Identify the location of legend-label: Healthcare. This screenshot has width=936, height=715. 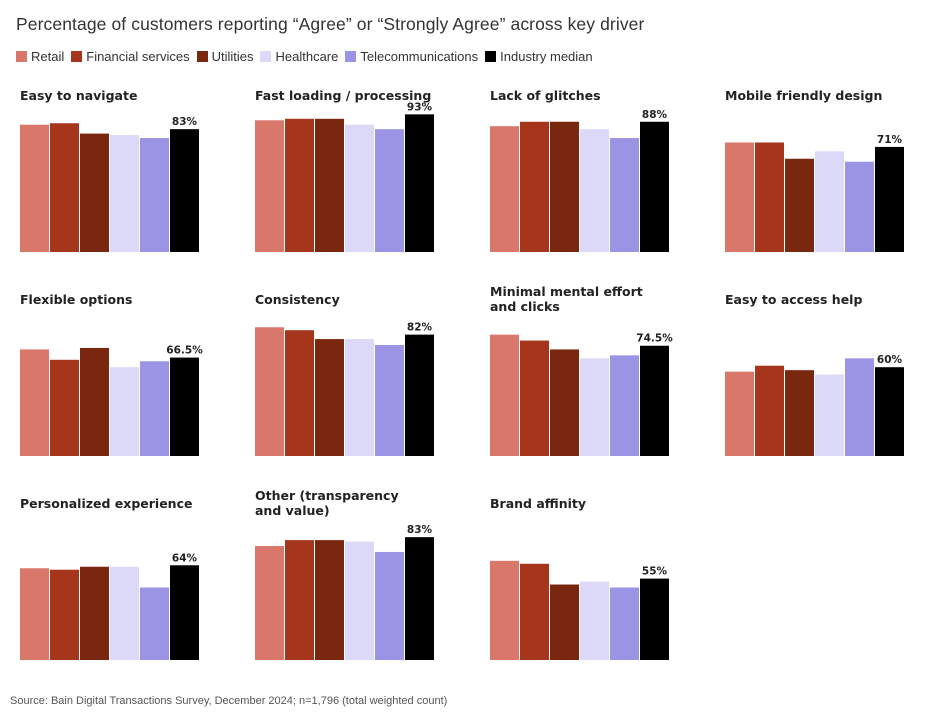
(307, 56).